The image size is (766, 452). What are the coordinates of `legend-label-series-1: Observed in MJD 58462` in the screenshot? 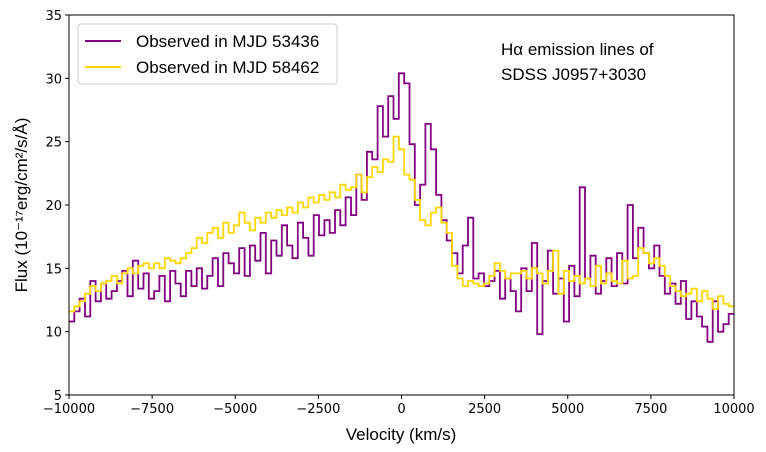 It's located at (227, 67).